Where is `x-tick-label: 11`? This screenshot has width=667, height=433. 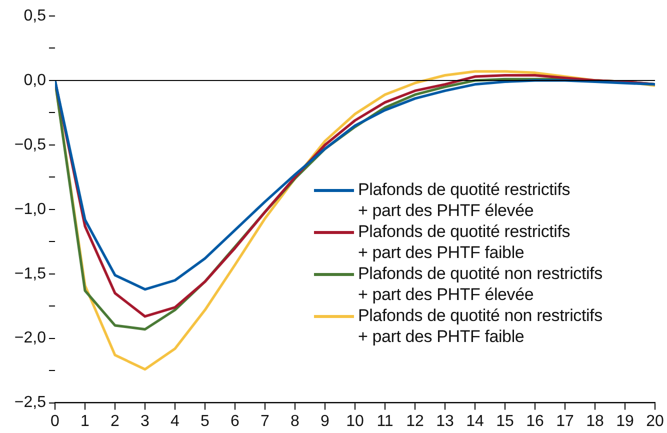 x-tick-label: 11 is located at coordinates (385, 421).